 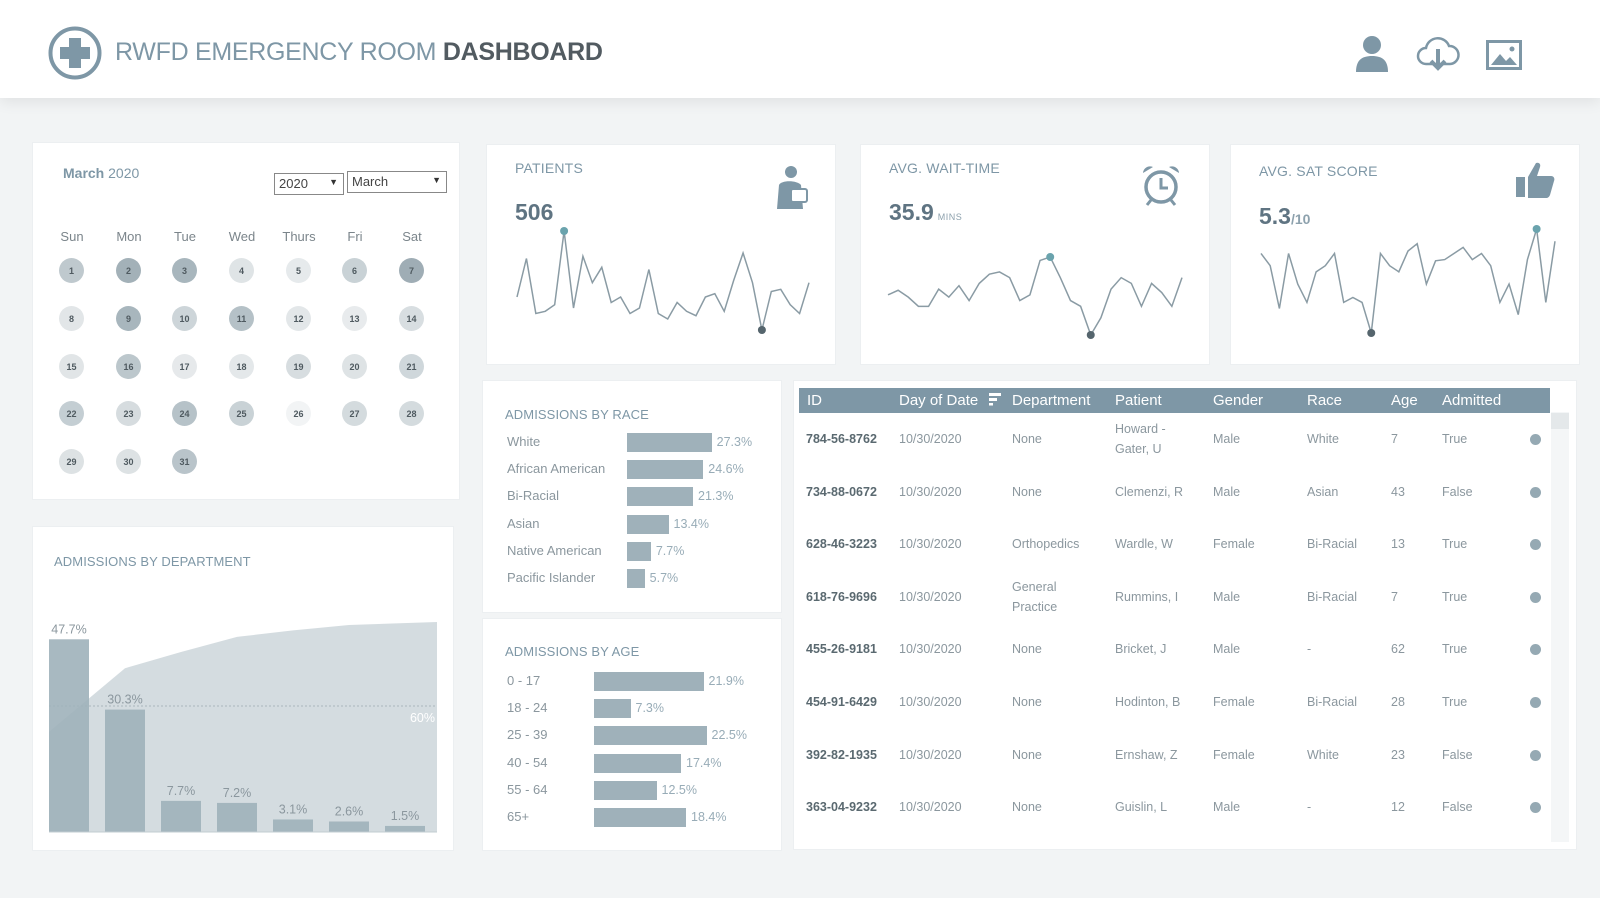 I want to click on col-admitted: Admitted, so click(x=1472, y=400).